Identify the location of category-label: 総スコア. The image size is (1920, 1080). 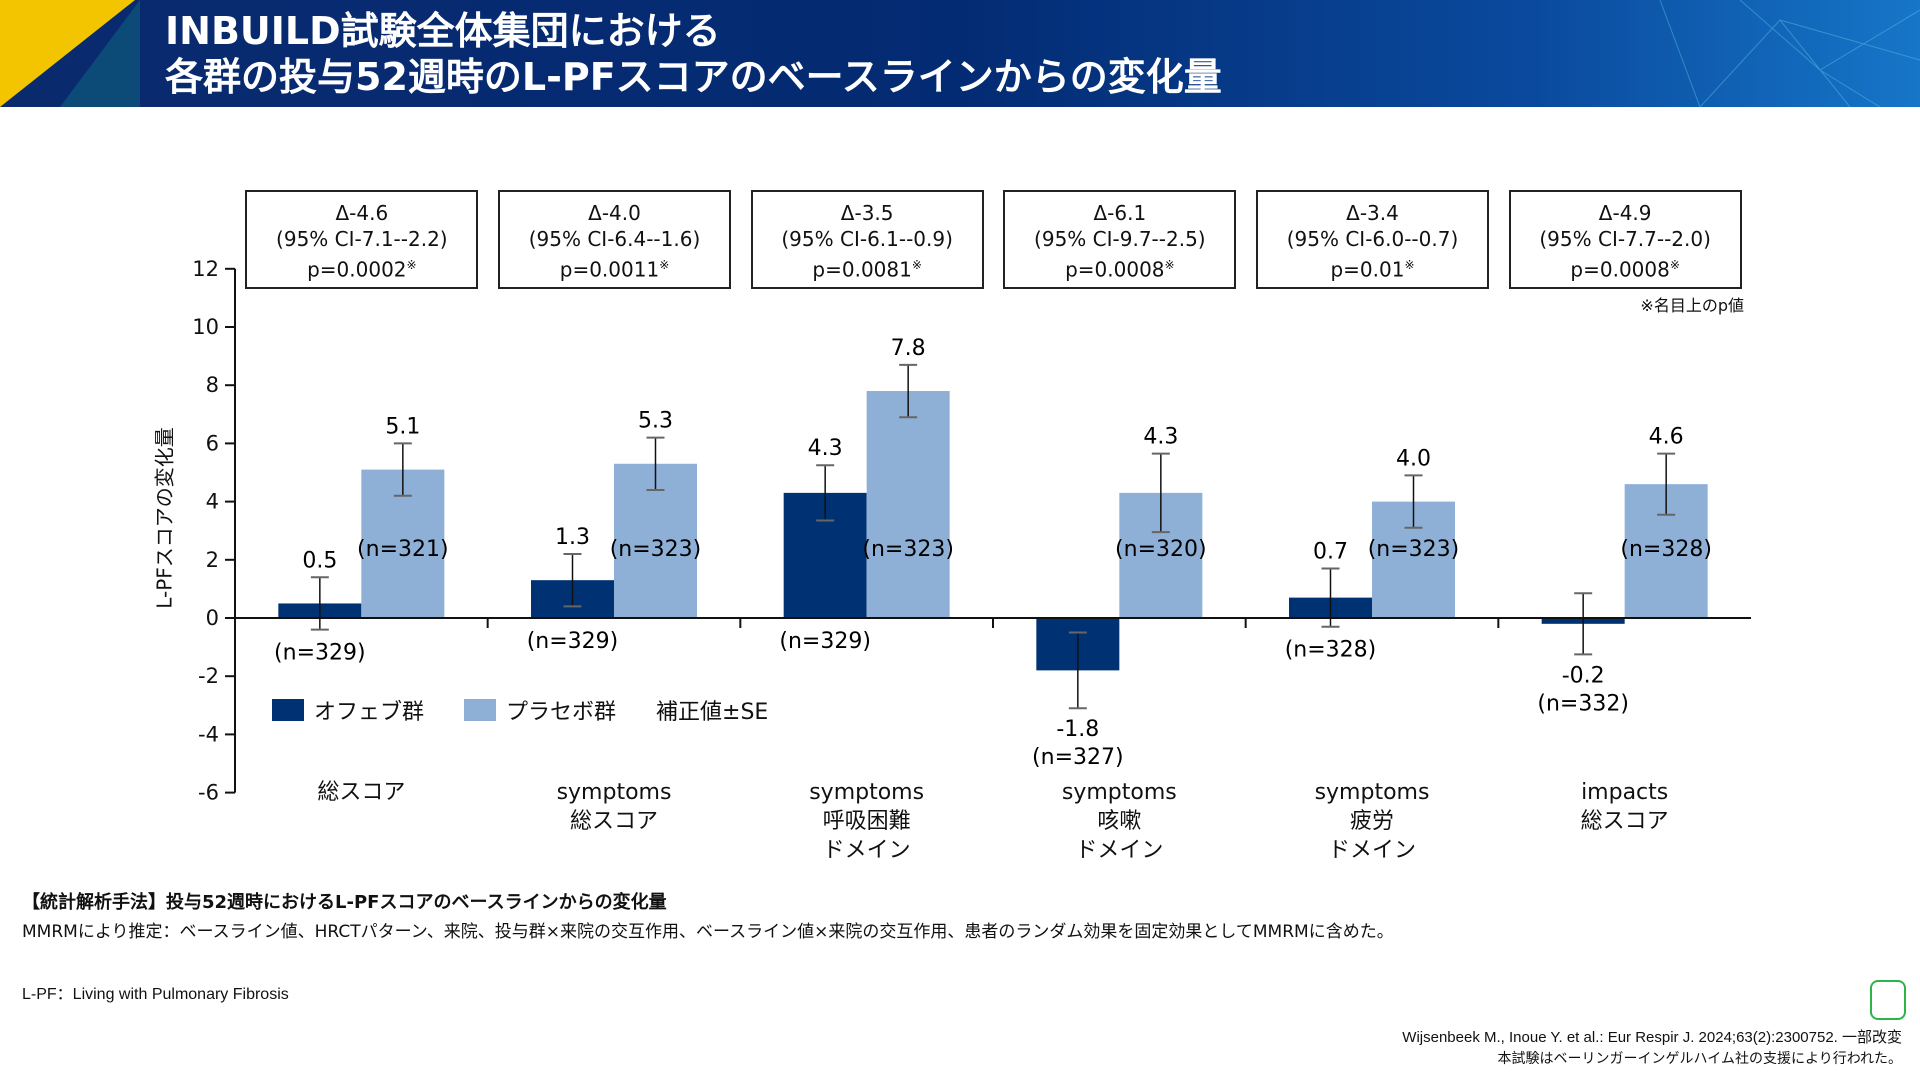
(361, 792).